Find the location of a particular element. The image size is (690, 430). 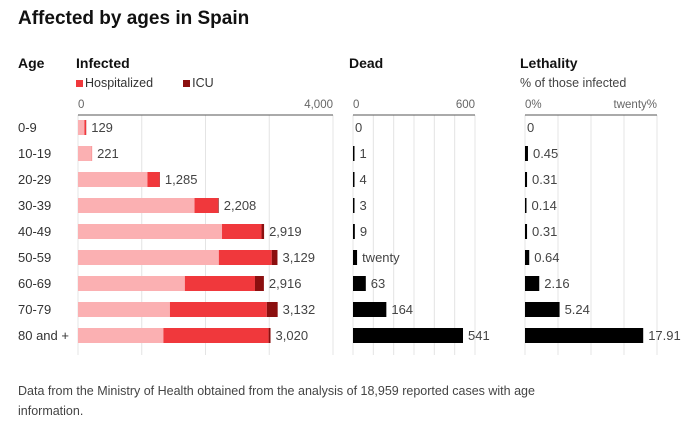

age-header: Age is located at coordinates (31, 63).